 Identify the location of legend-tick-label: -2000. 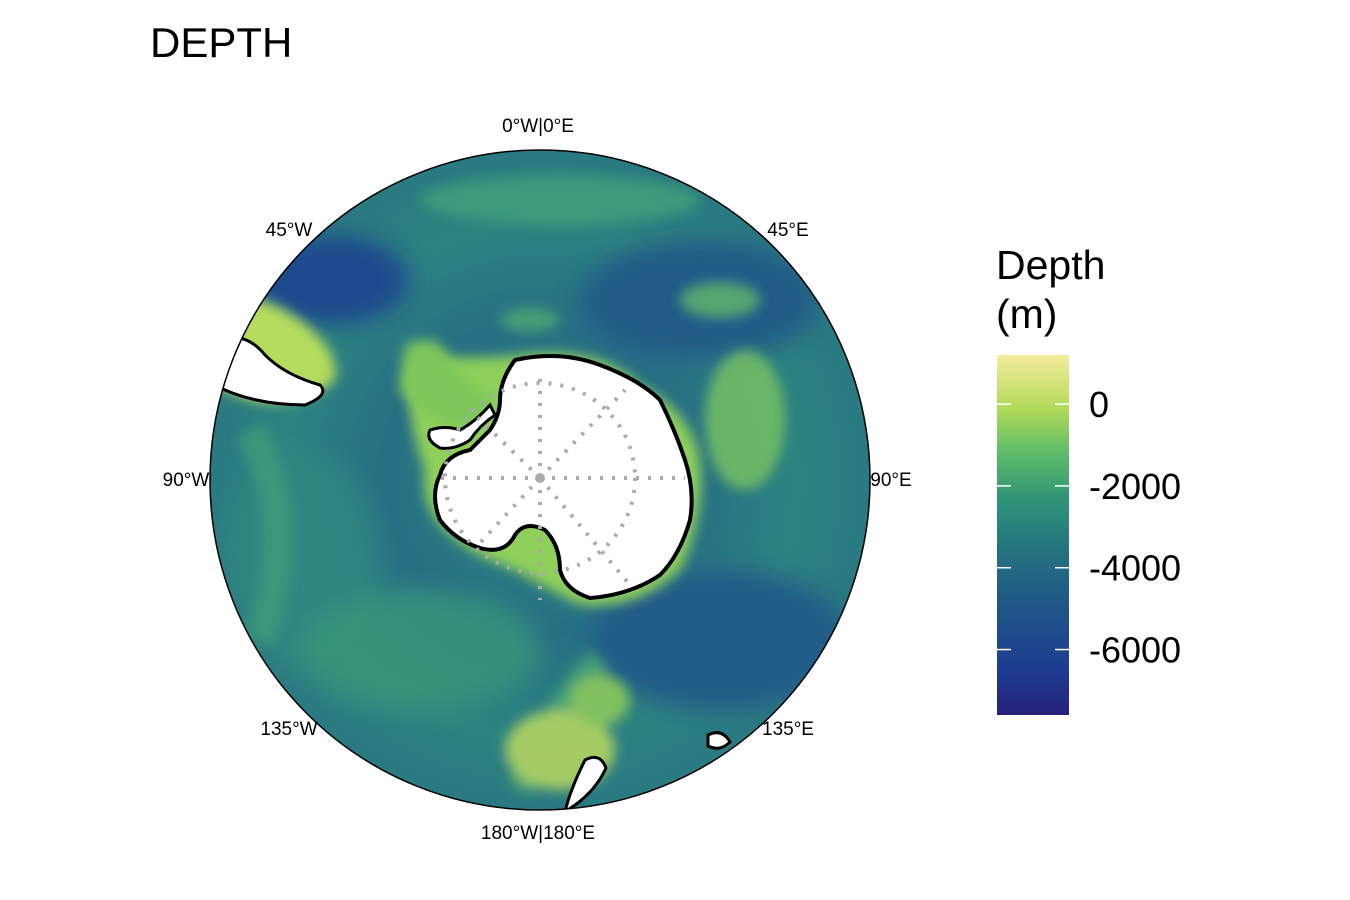
(1135, 486).